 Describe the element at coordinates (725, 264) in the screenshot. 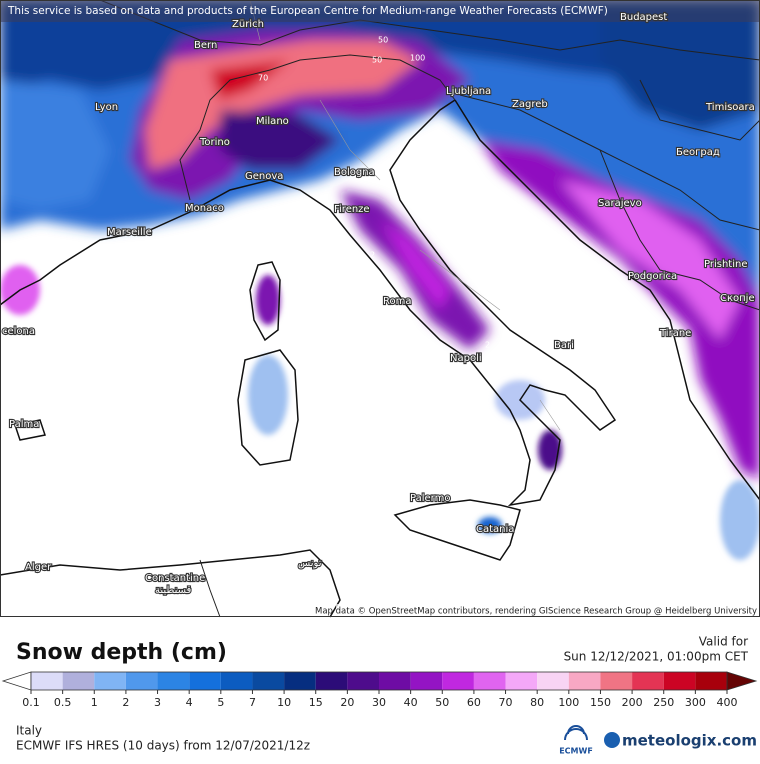

I see `city-label: Prishtine` at that location.